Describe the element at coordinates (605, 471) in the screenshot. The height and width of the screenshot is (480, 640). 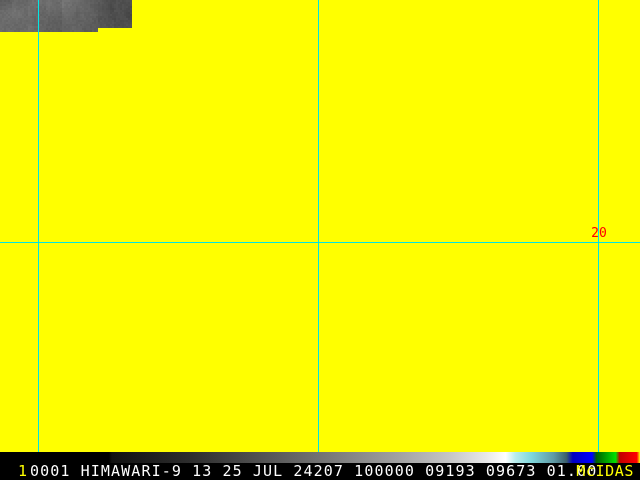
I see `mcidas-brand-label: McIDAS` at that location.